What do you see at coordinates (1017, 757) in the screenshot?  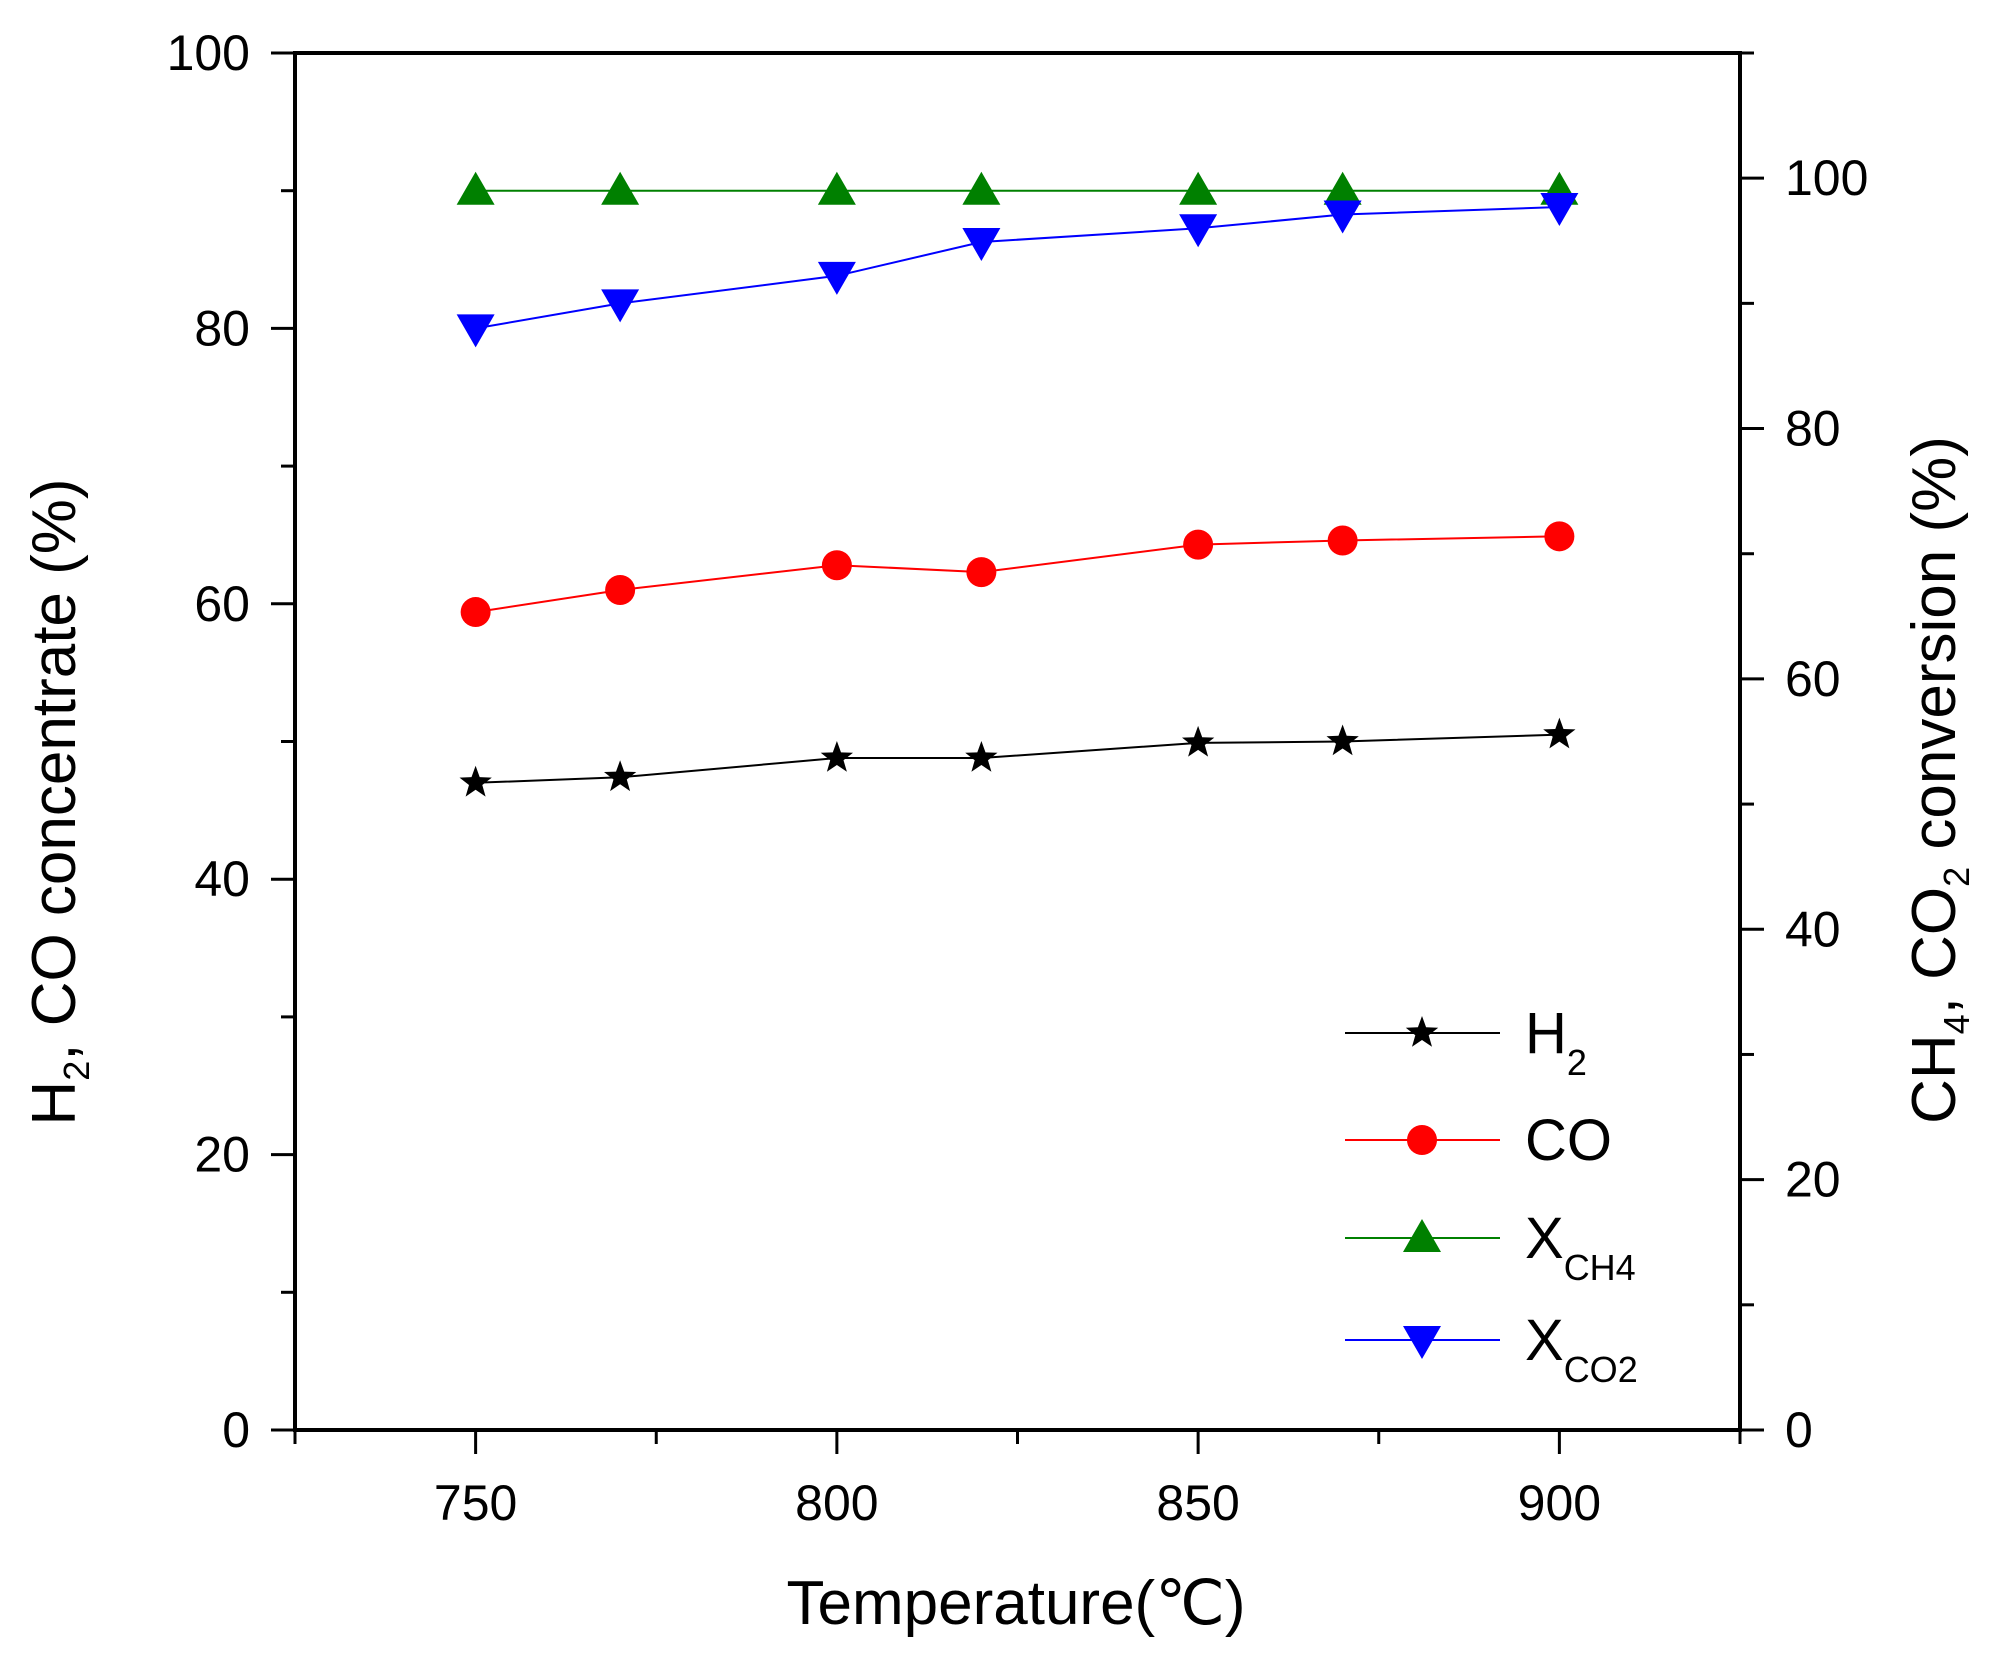 I see `series-h2` at bounding box center [1017, 757].